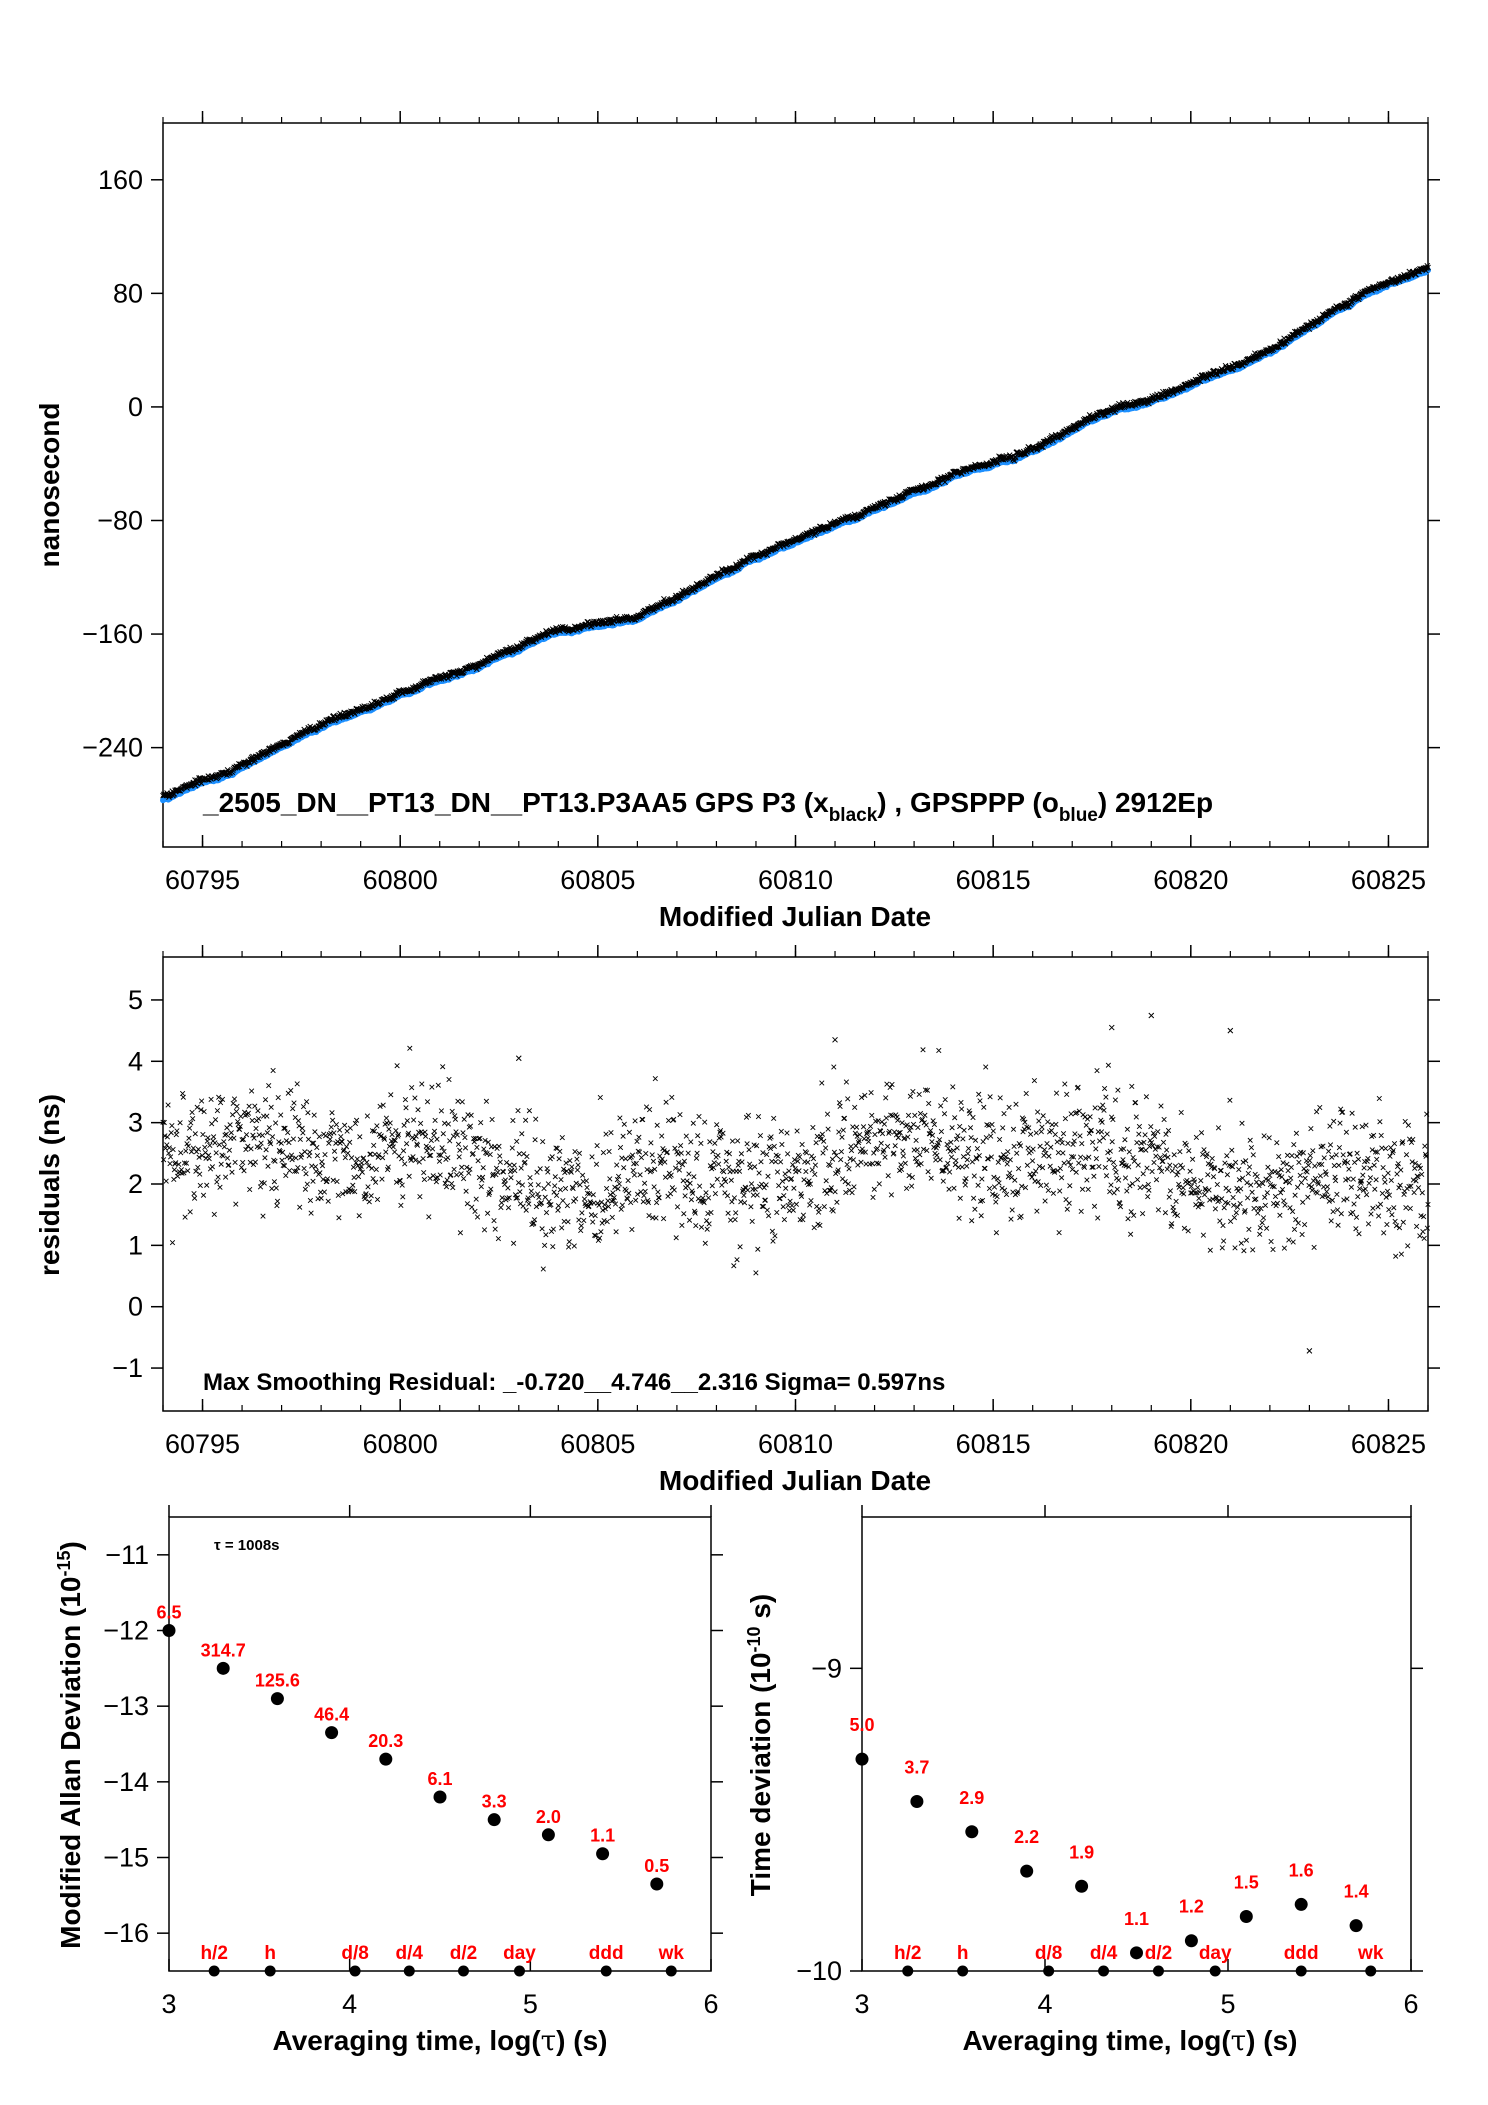  Describe the element at coordinates (400, 880) in the screenshot. I see `phase-x-tick-label: 60800` at that location.